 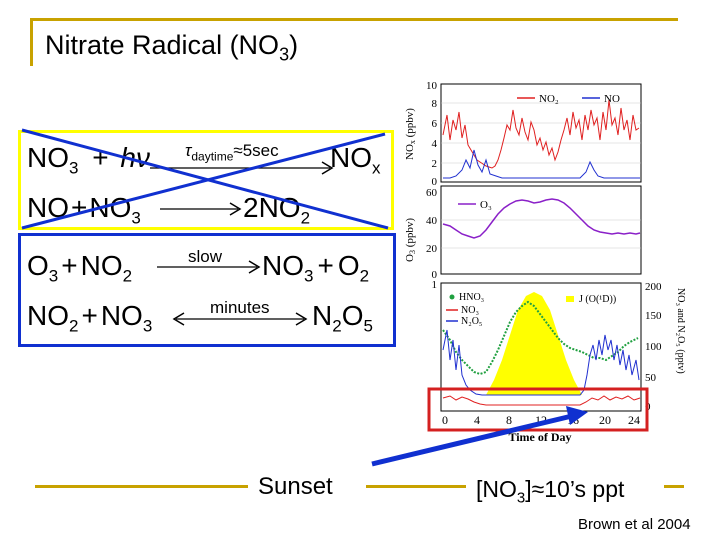 I want to click on slide-title: Nitrate Radical (NO3), so click(x=172, y=47).